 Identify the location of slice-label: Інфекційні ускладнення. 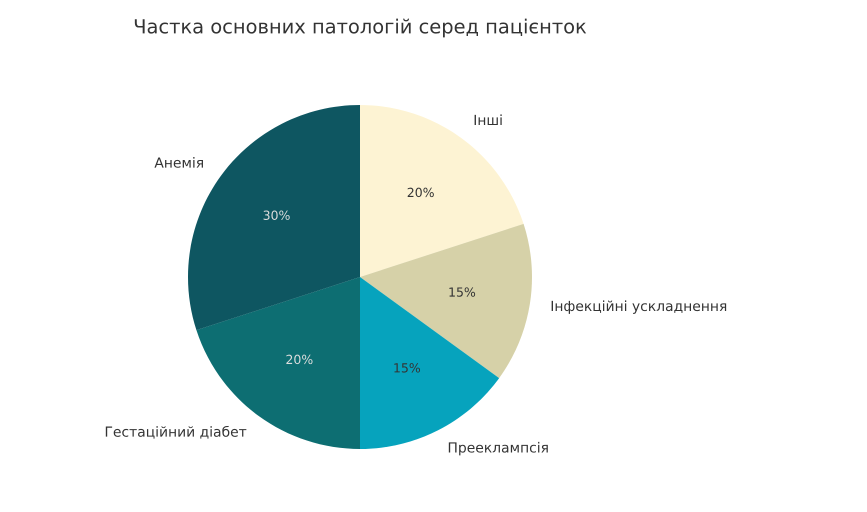
(639, 307).